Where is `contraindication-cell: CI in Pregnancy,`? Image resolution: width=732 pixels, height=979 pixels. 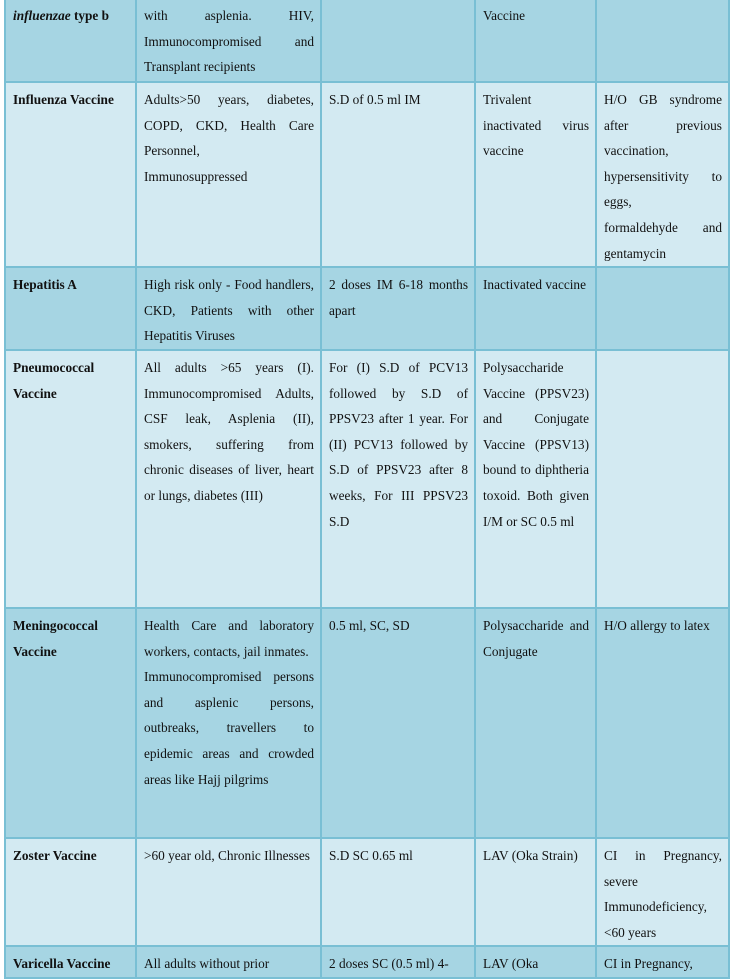 contraindication-cell: CI in Pregnancy, is located at coordinates (662, 962).